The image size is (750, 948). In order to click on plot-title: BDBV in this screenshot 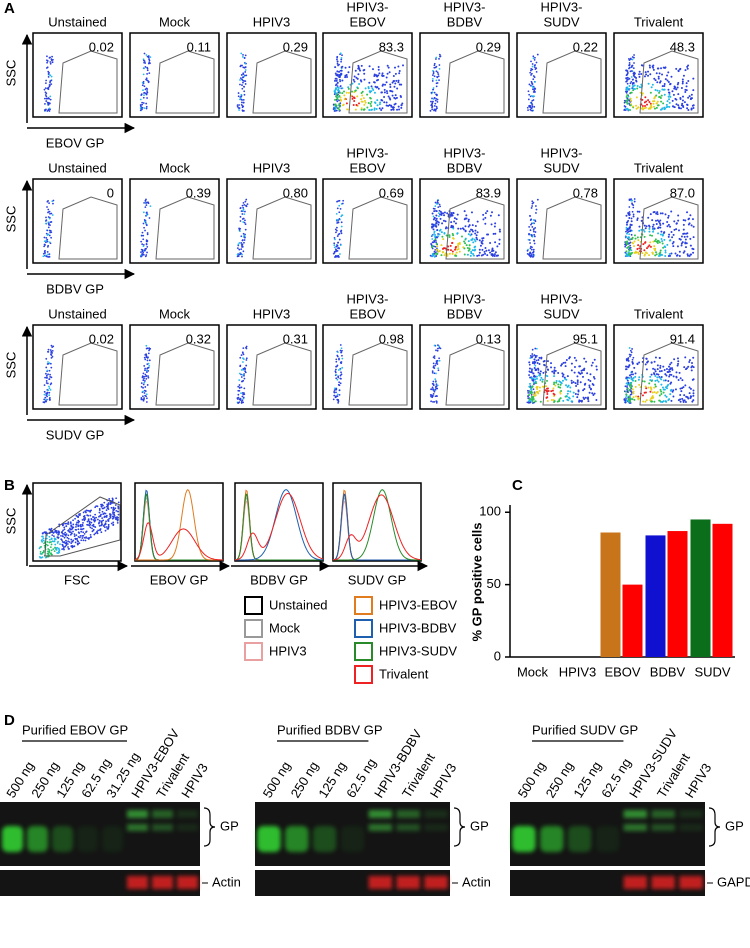, I will do `click(465, 167)`.